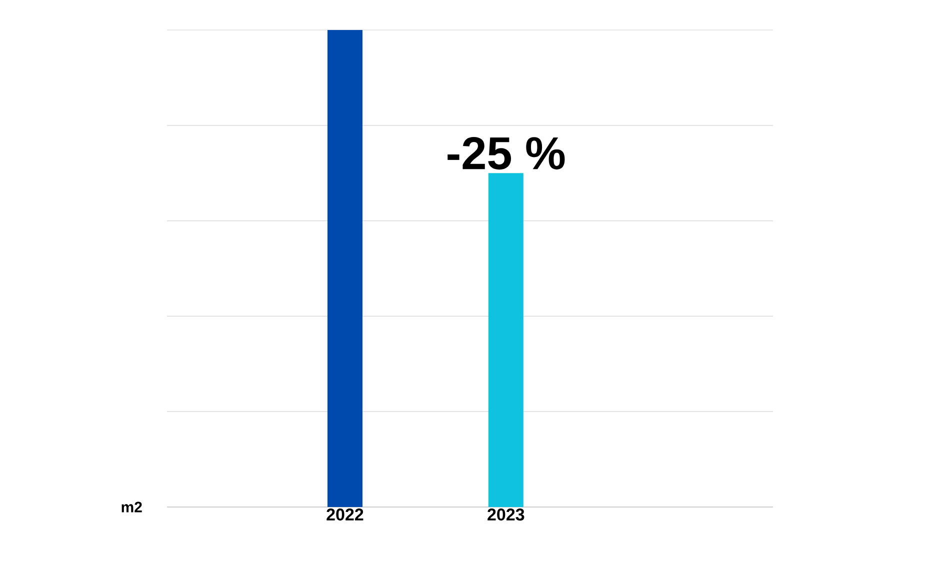 The height and width of the screenshot is (587, 940). What do you see at coordinates (345, 514) in the screenshot?
I see `x-tick-label: 2022` at bounding box center [345, 514].